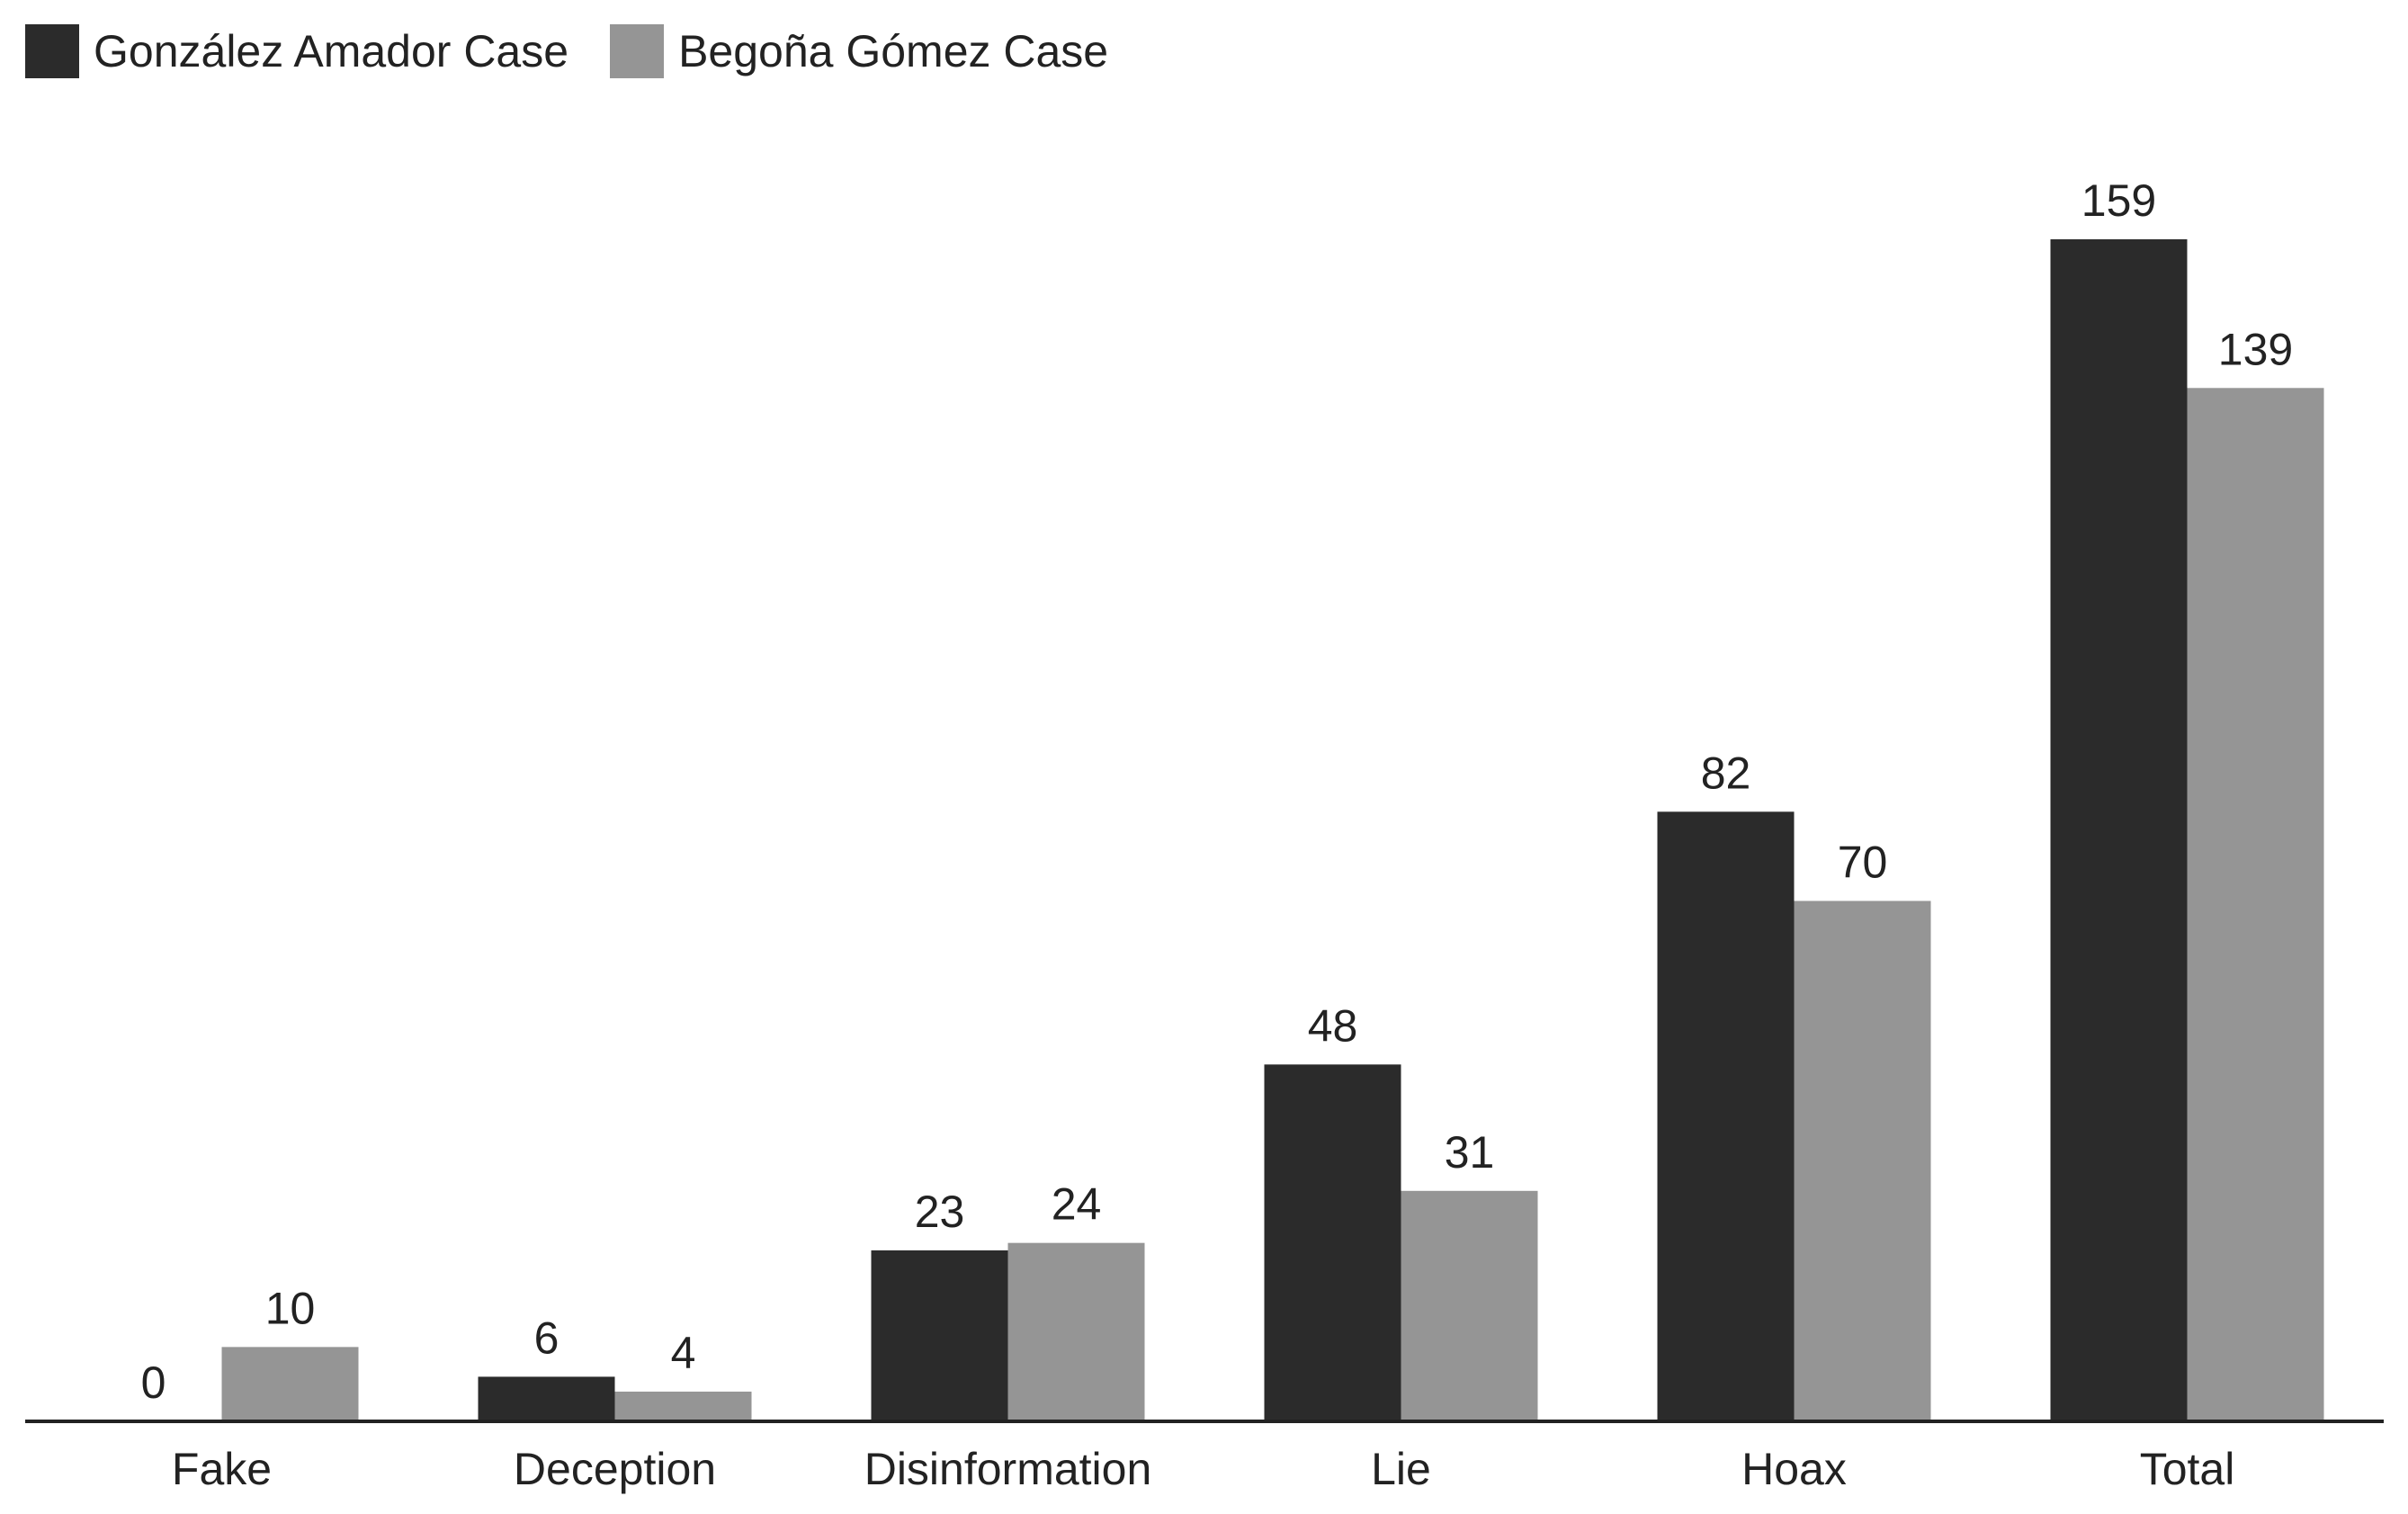  I want to click on legend-item-gonzalez-amador: González Amador Case, so click(296, 51).